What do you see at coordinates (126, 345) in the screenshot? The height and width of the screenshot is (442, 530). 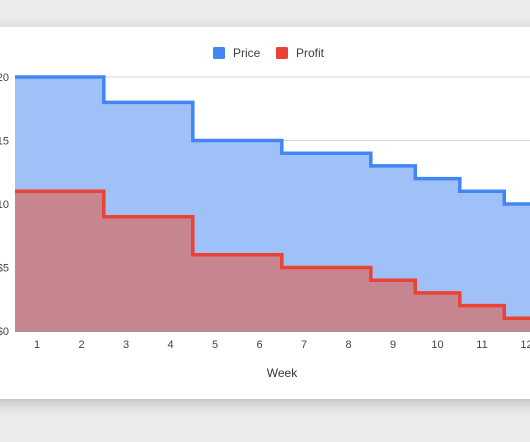 I see `x-tick-label: 3` at bounding box center [126, 345].